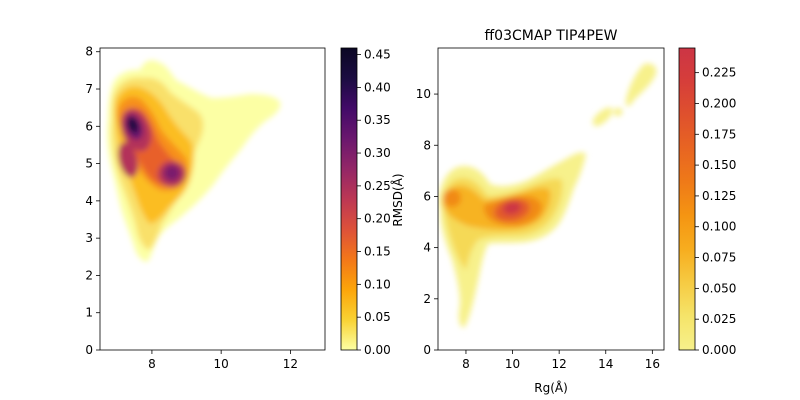 Image resolution: width=800 pixels, height=400 pixels. What do you see at coordinates (427, 350) in the screenshot?
I see `right-y-tick-label: 0` at bounding box center [427, 350].